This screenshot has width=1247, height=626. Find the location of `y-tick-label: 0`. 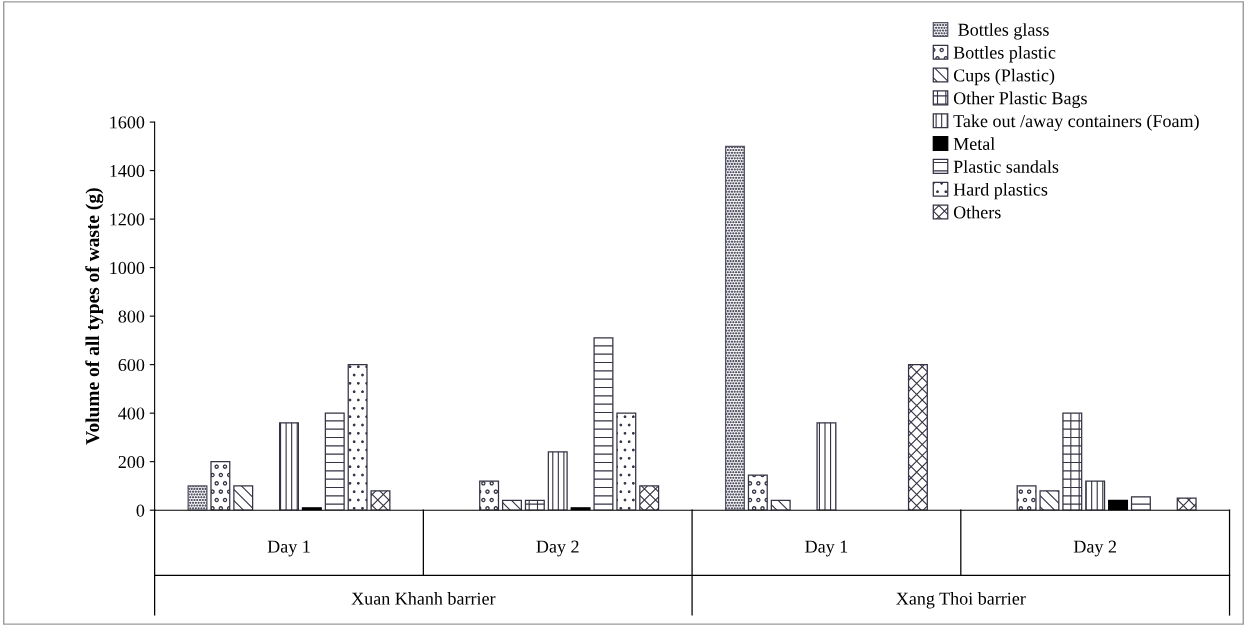

y-tick-label: 0 is located at coordinates (140, 510).